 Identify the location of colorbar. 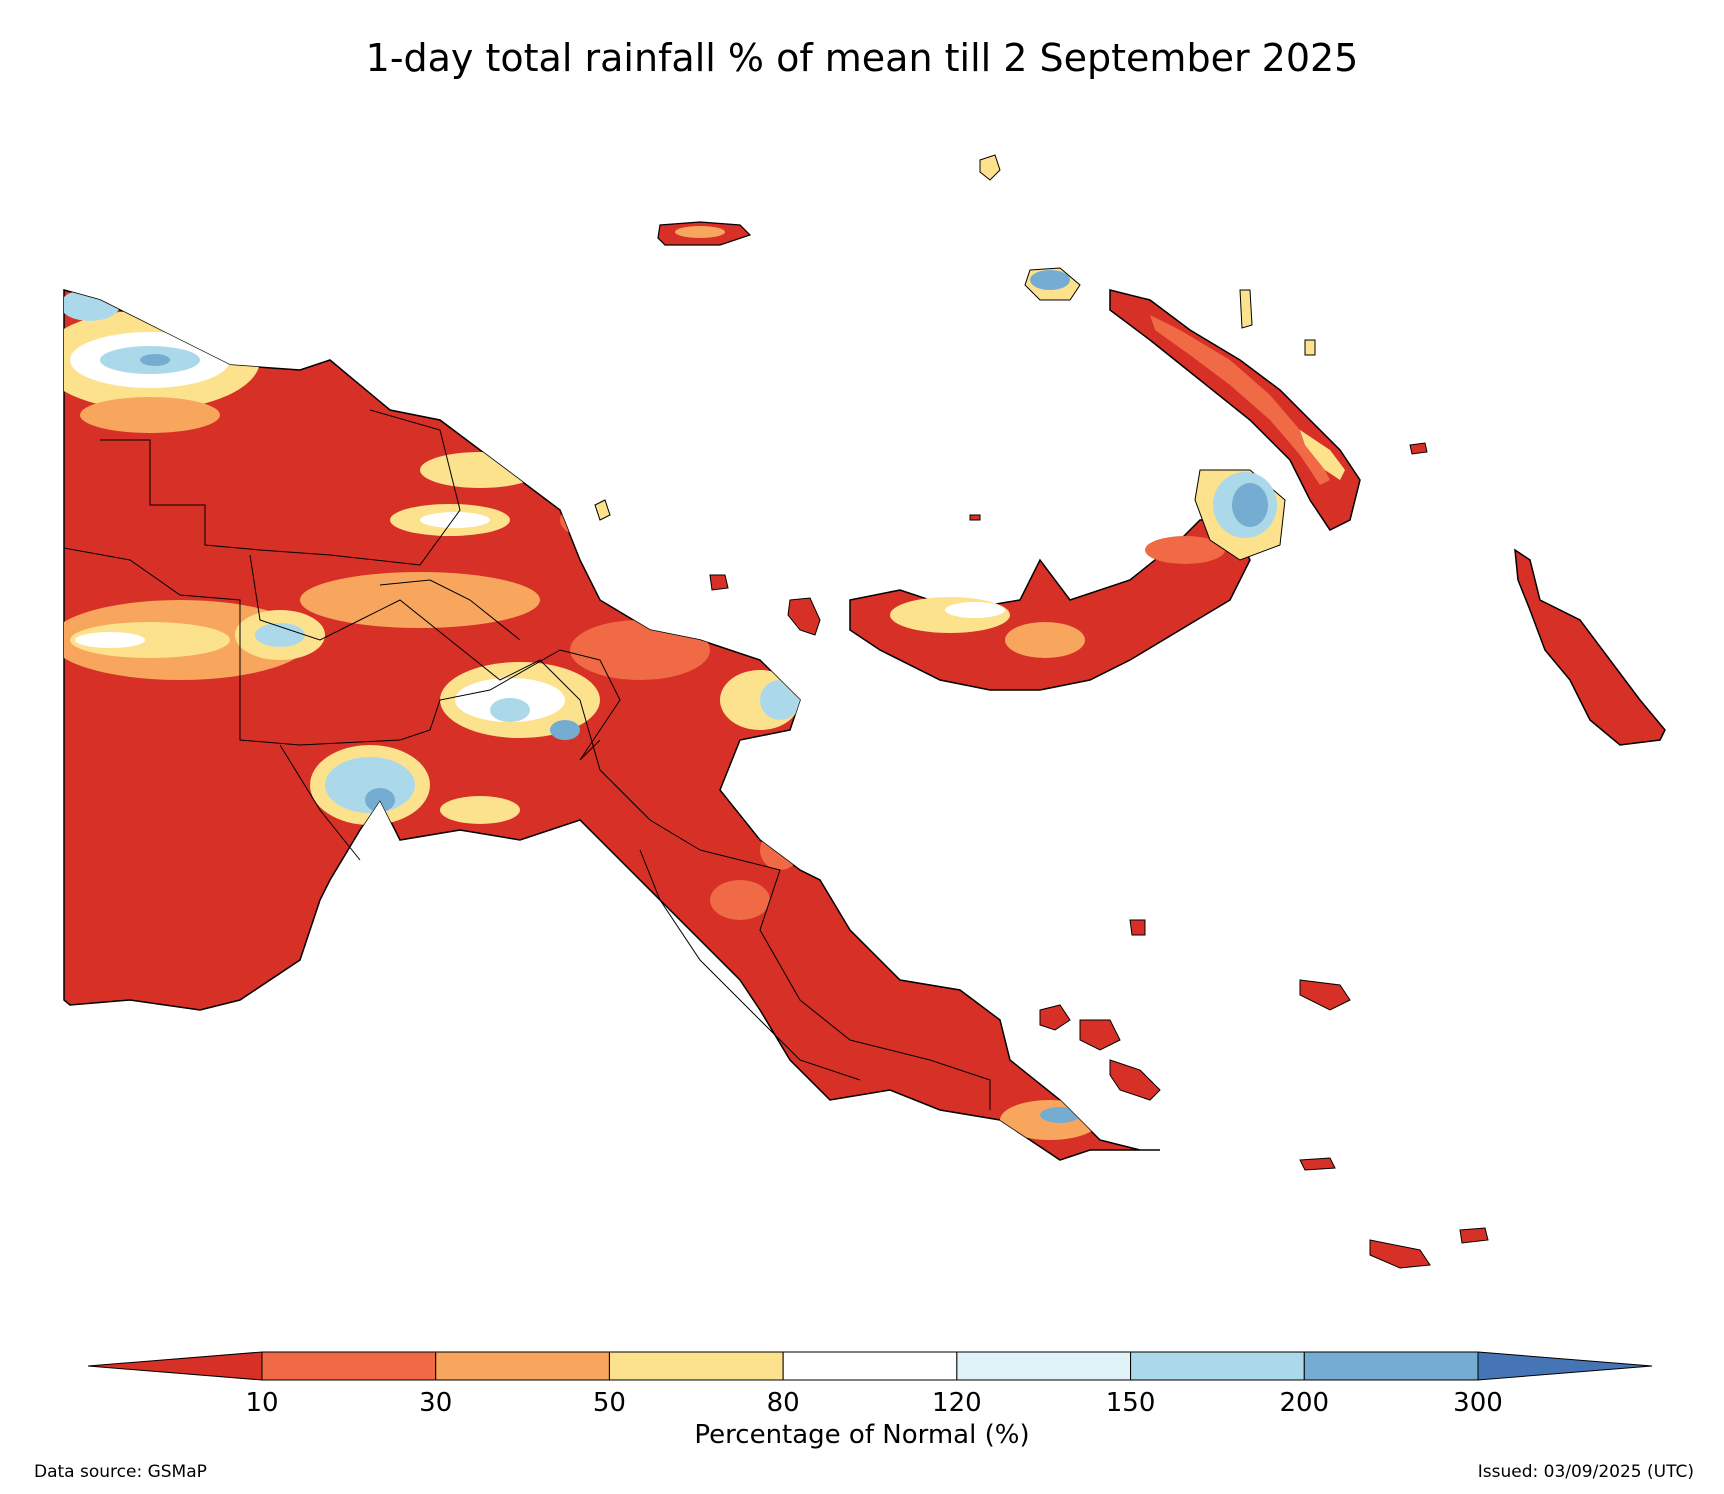
(870, 1366).